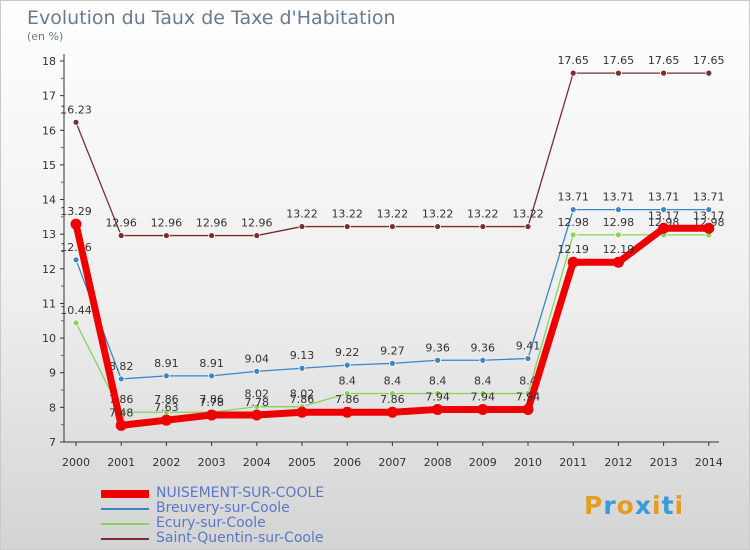 This screenshot has height=550, width=750. I want to click on logo-letter: x, so click(643, 505).